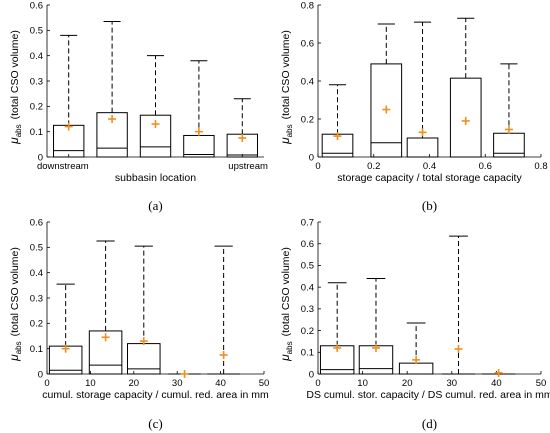 This screenshot has width=550, height=433. What do you see at coordinates (307, 5) in the screenshot?
I see `y-tick-label: 0.8` at bounding box center [307, 5].